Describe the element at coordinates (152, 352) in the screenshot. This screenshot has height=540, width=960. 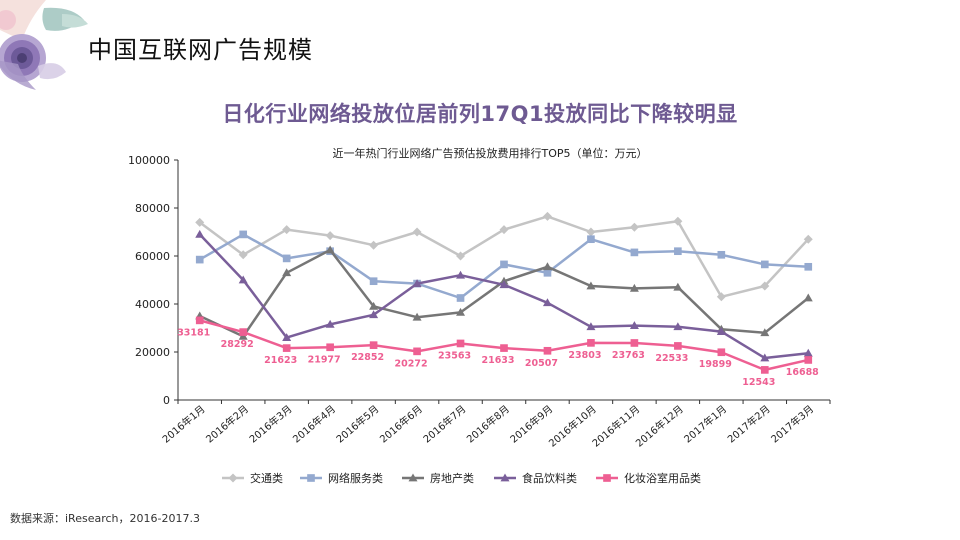
I see `y-tick-label: 20000` at that location.